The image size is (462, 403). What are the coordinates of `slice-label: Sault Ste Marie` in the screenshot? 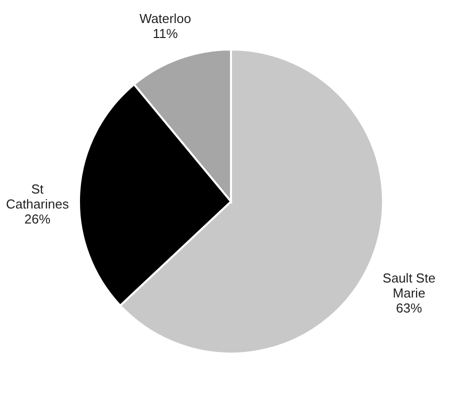 It's located at (409, 285).